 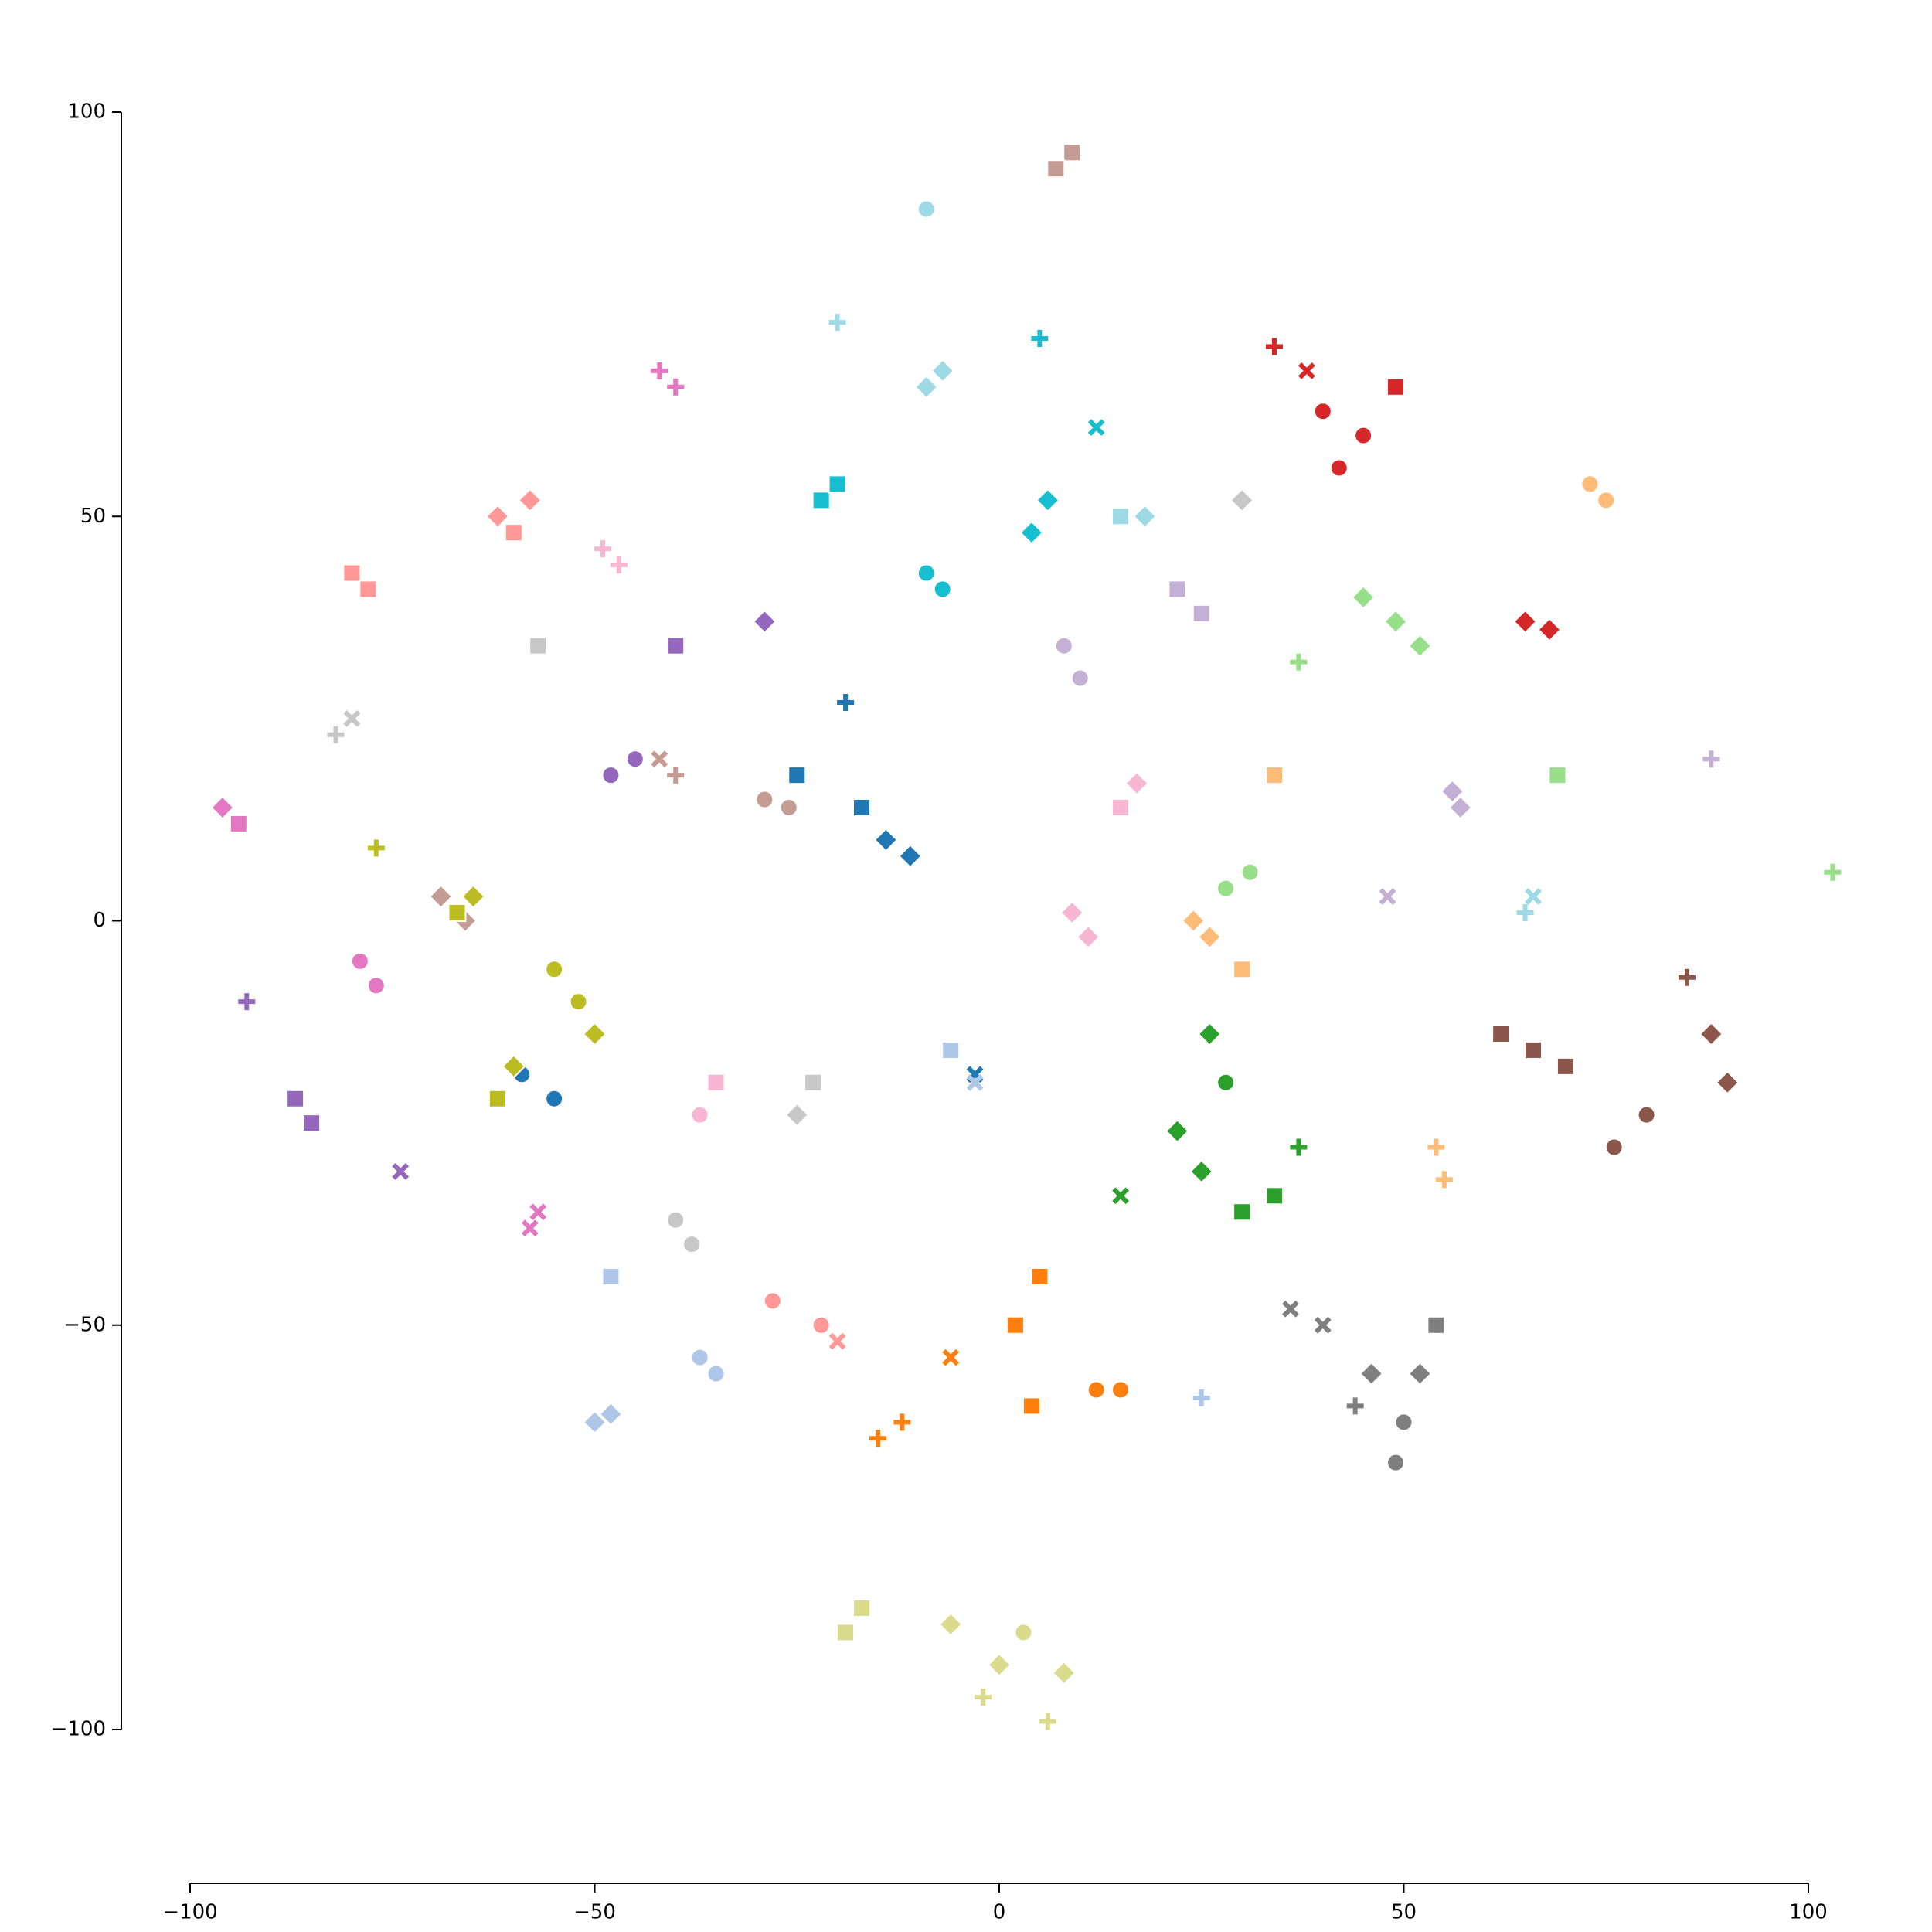 What do you see at coordinates (86, 112) in the screenshot?
I see `y-tick-label: 100` at bounding box center [86, 112].